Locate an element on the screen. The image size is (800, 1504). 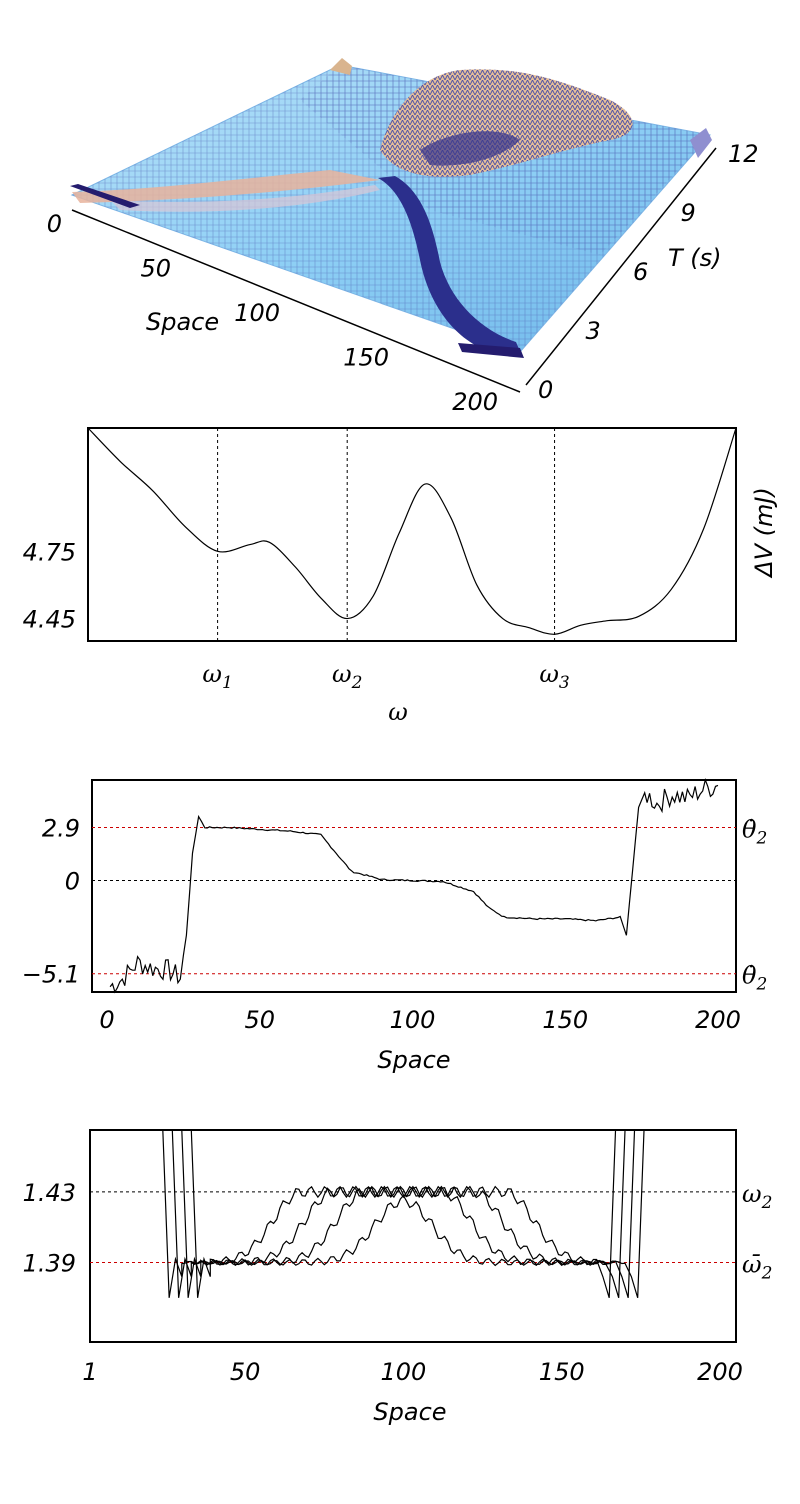
velocity-x-ticks: 0 50 100 150 200 is located at coordinates (420, 1020).